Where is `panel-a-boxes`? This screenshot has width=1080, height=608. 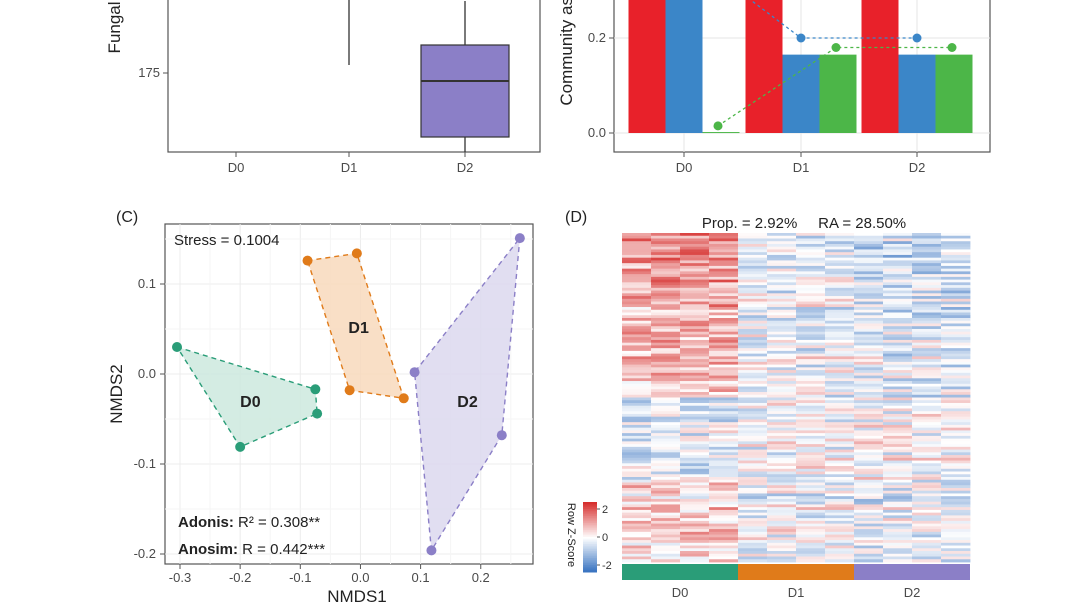 panel-a-boxes is located at coordinates (429, 76).